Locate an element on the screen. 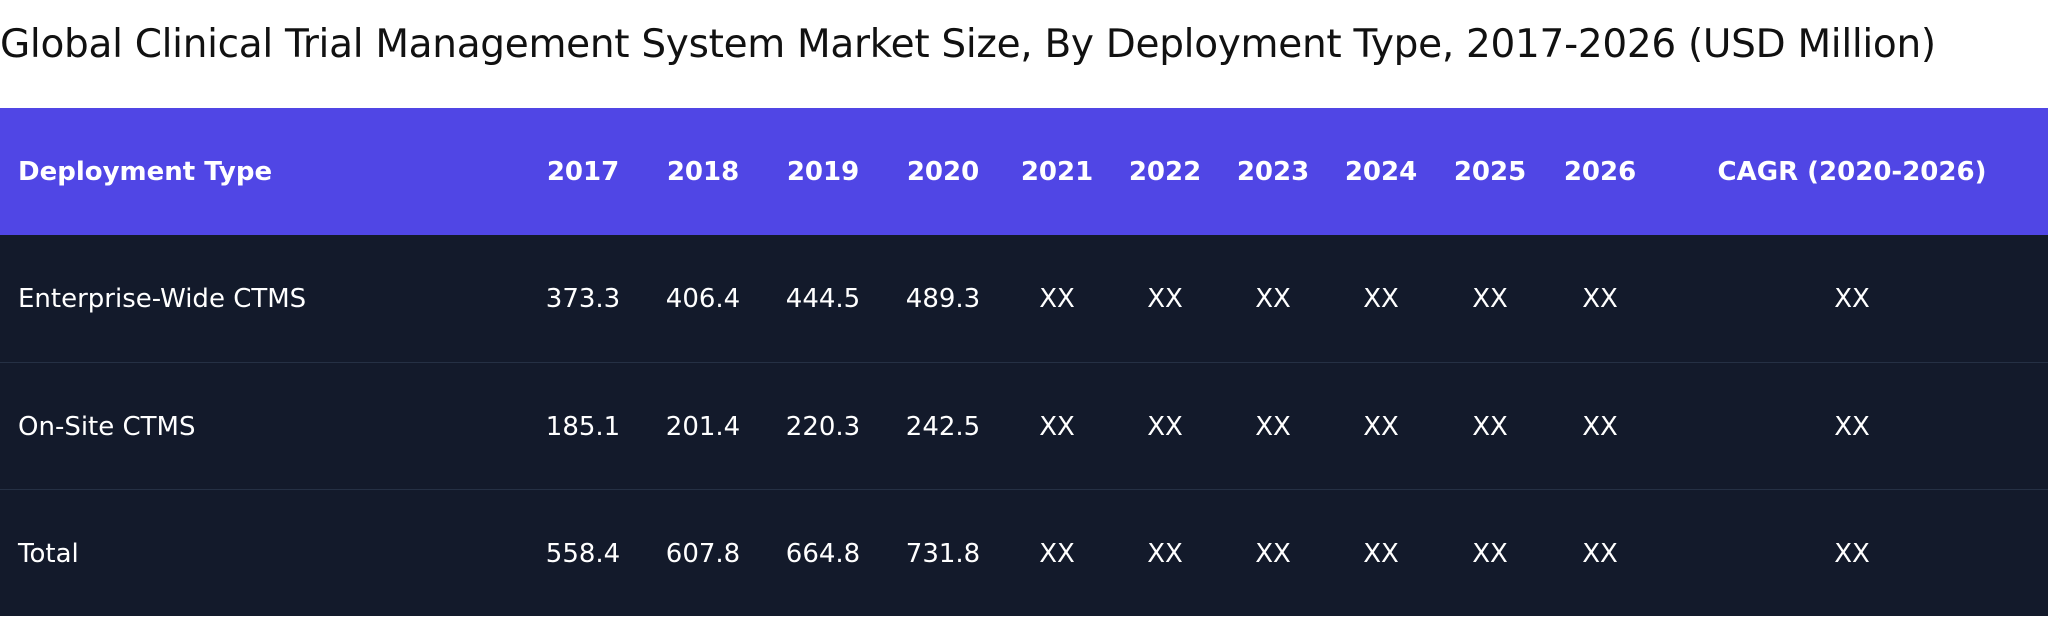 The height and width of the screenshot is (617, 2048). cell-value: 558.4 is located at coordinates (583, 553).